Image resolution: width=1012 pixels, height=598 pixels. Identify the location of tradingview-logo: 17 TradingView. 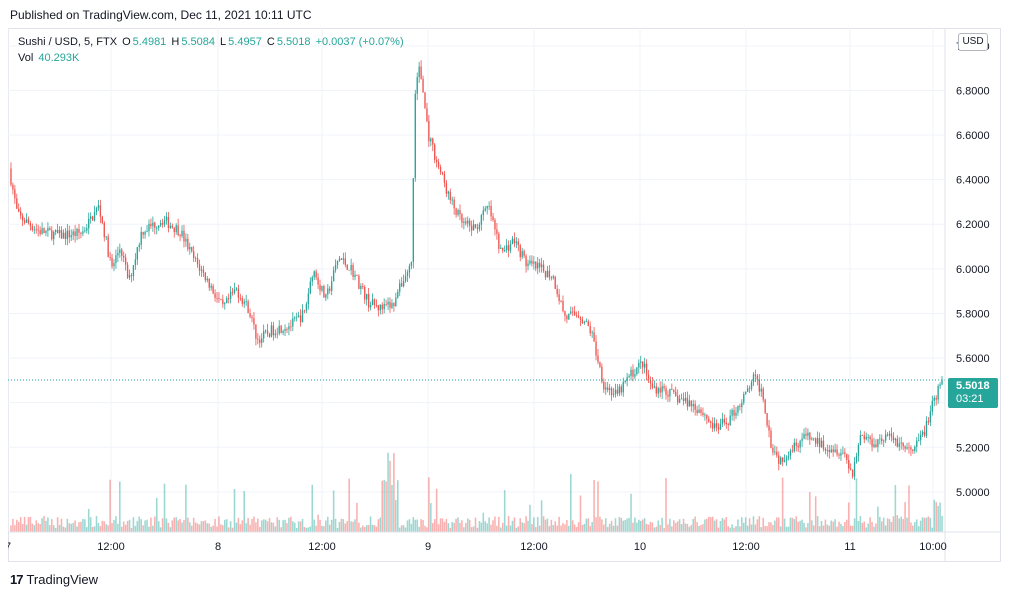
(54, 579).